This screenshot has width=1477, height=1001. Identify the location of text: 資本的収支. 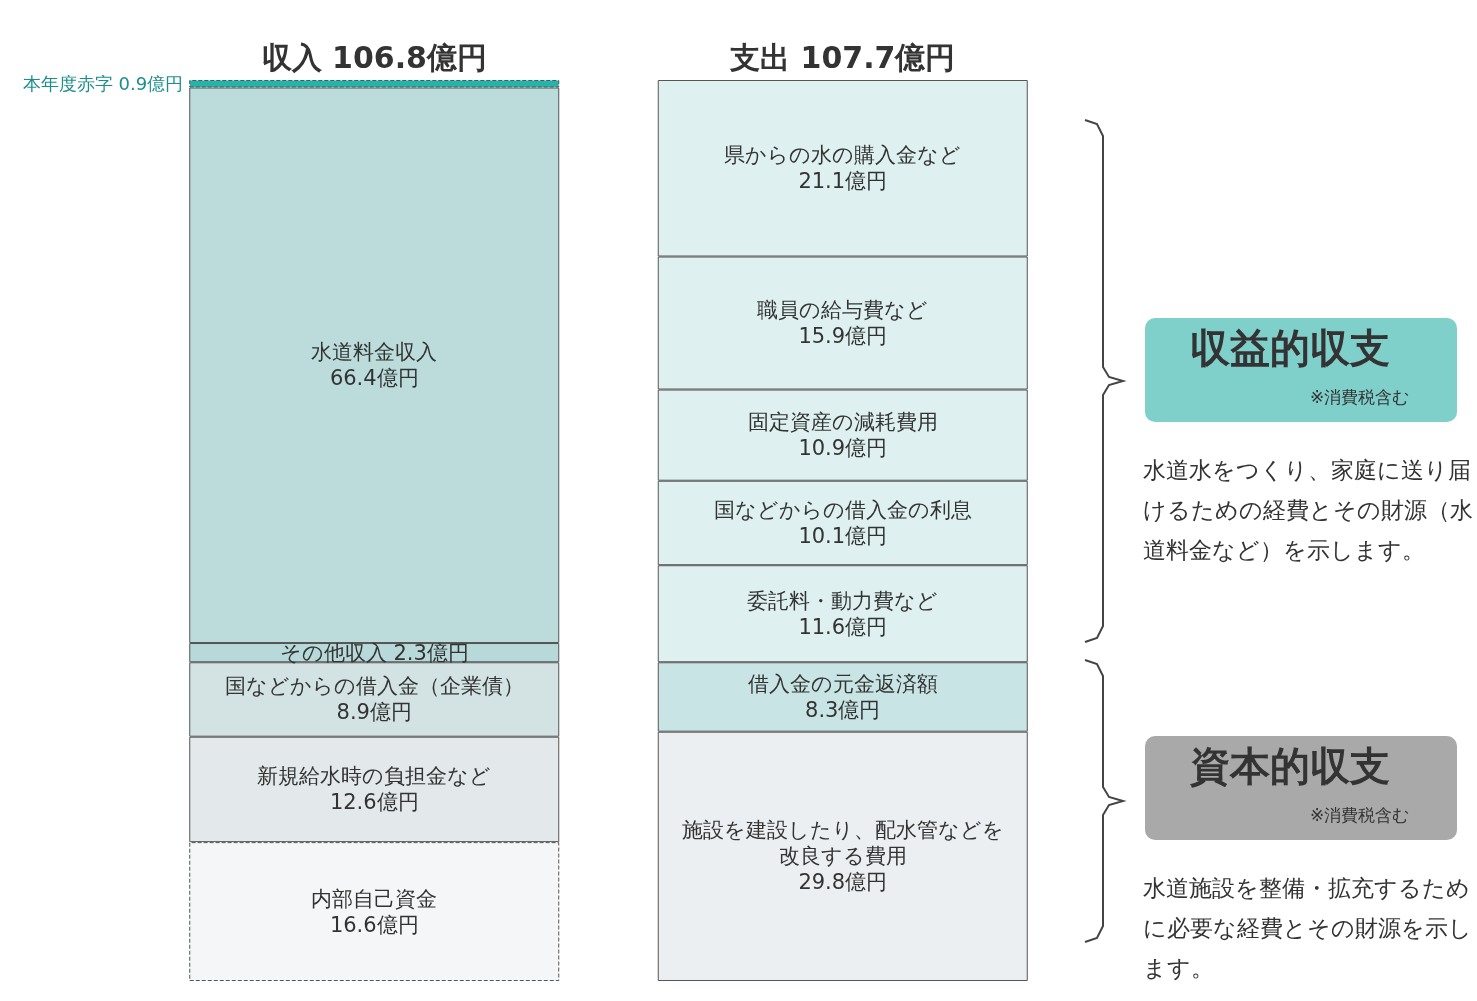
(1290, 766).